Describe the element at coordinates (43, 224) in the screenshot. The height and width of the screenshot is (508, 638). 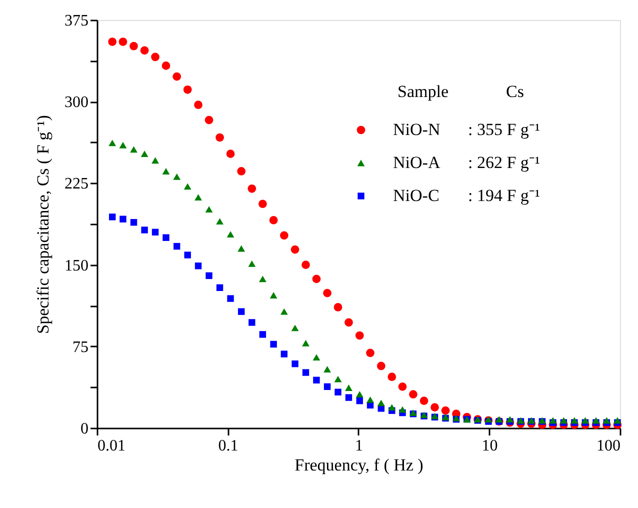
I see `y-axis-title: Specific capacitance, Cs ( F g⁻¹)` at that location.